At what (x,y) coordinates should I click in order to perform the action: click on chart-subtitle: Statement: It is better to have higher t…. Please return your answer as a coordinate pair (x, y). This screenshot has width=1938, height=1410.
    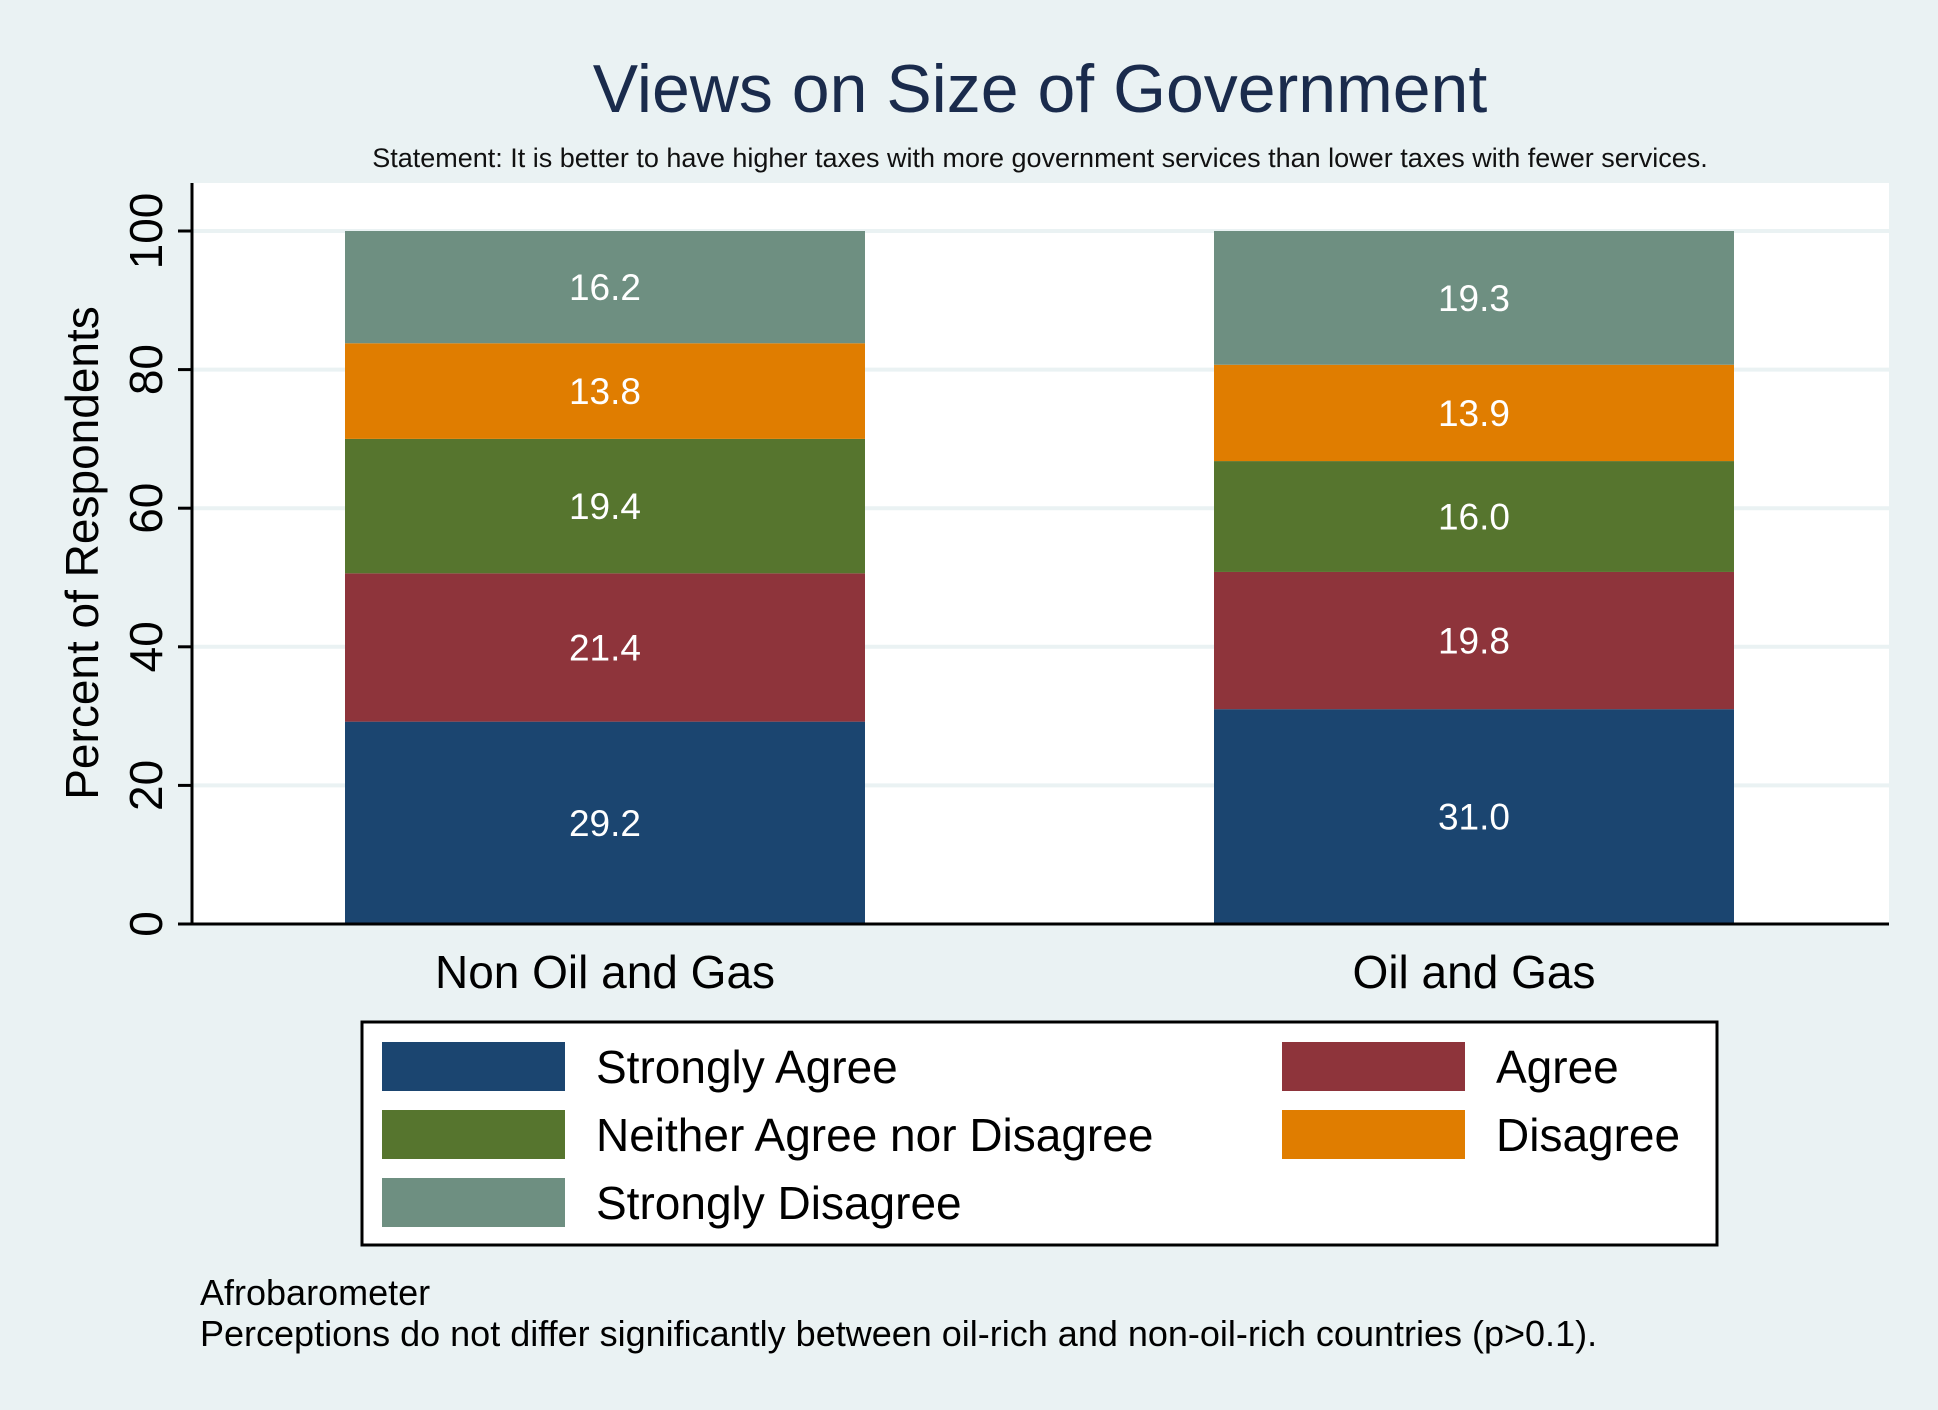
    Looking at the image, I should click on (1040, 158).